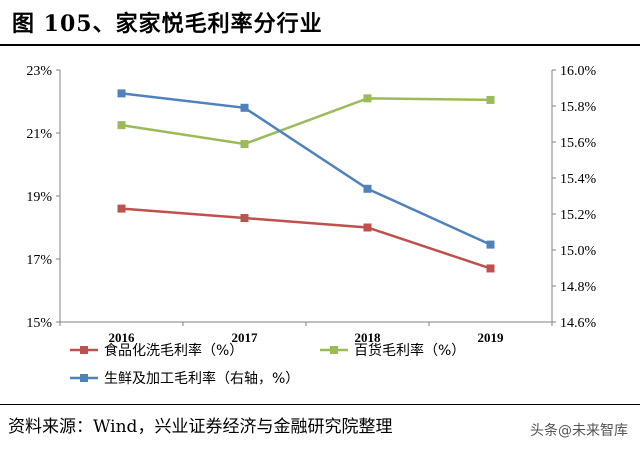  Describe the element at coordinates (245, 337) in the screenshot. I see `x-tick-label: 2017` at that location.